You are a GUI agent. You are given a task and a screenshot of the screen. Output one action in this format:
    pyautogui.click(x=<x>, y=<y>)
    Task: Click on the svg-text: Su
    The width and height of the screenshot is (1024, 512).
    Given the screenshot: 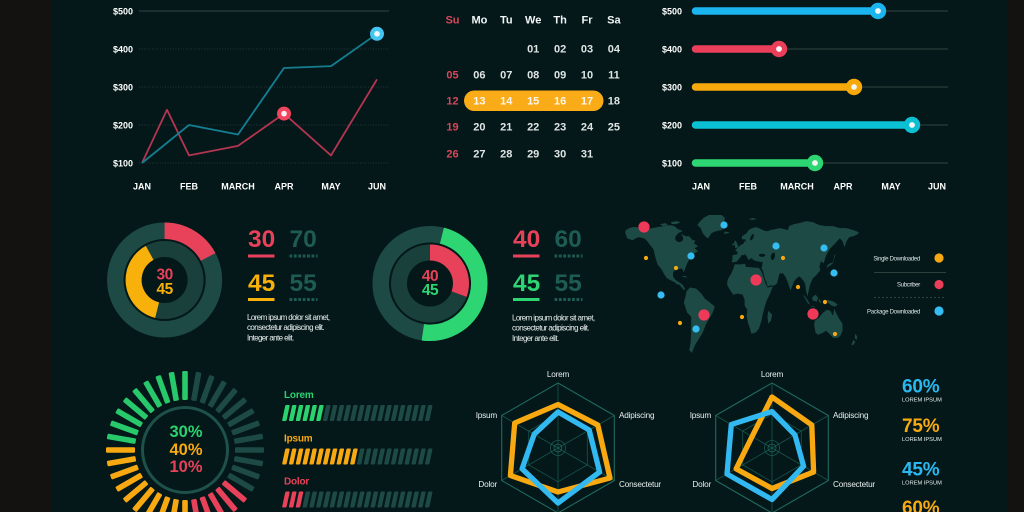 What is the action you would take?
    pyautogui.click(x=452, y=21)
    